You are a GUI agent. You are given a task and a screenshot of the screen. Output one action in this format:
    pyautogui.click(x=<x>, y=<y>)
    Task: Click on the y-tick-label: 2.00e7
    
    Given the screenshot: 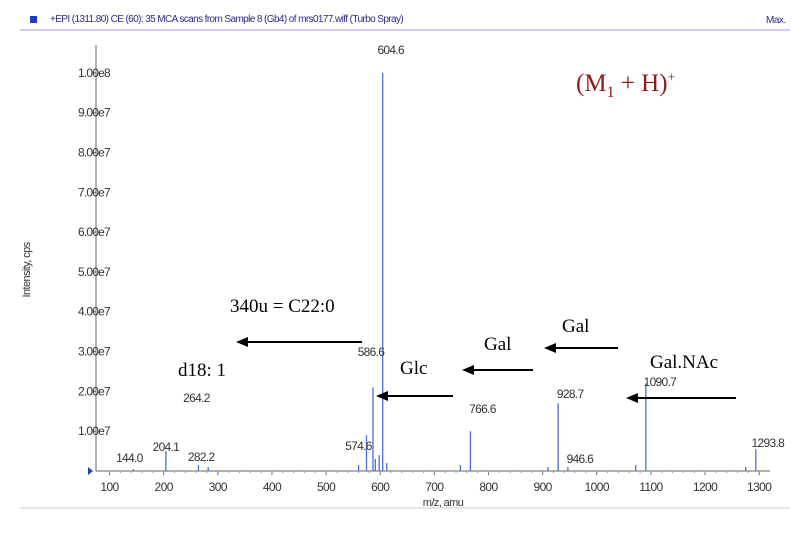 What is the action you would take?
    pyautogui.click(x=94, y=391)
    